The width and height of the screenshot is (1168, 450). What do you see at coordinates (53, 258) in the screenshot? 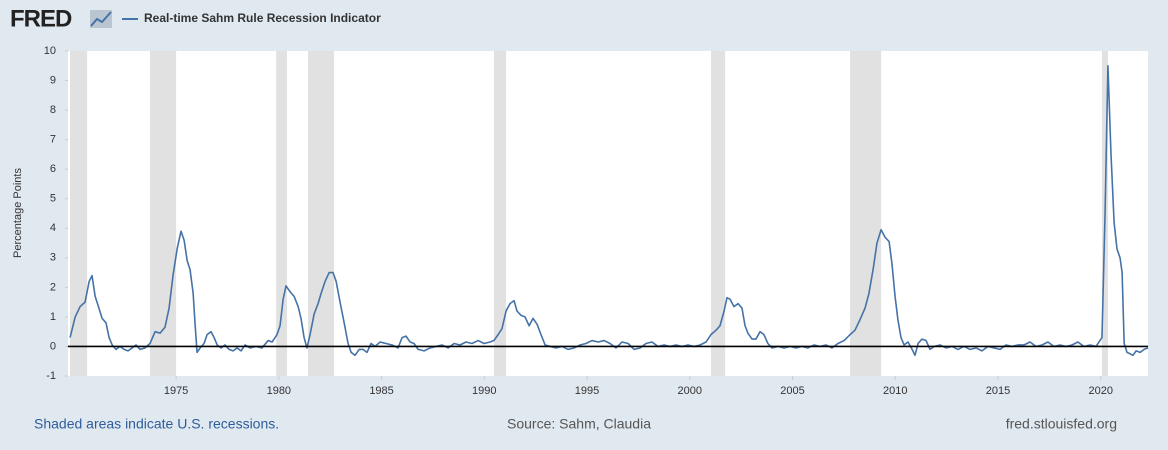
I see `y-tick-label: 3` at bounding box center [53, 258].